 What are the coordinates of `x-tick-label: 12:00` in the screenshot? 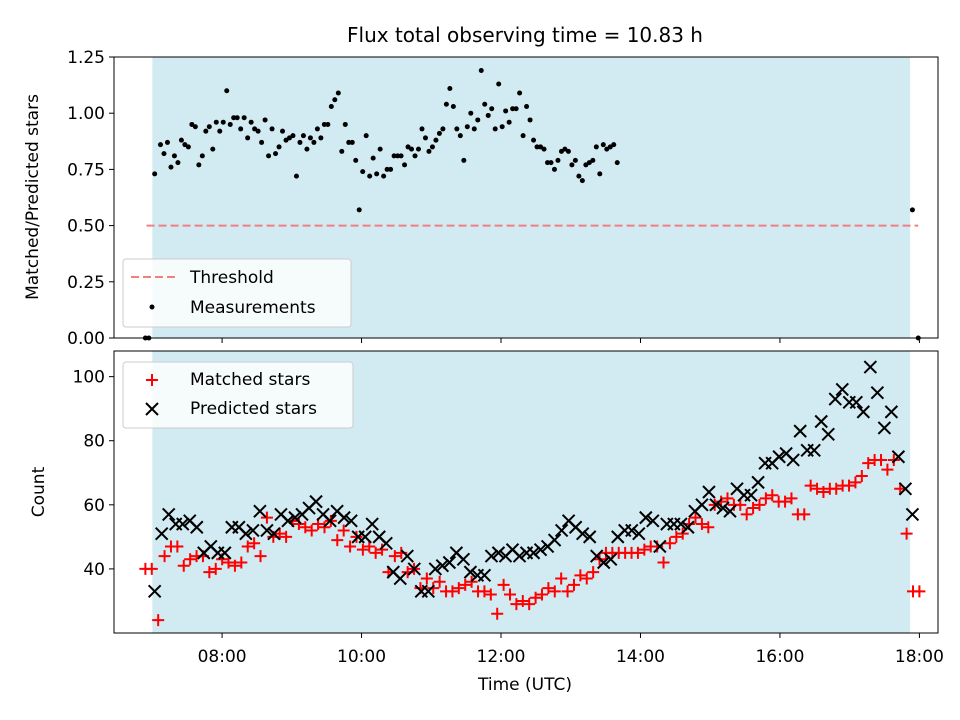 It's located at (501, 657).